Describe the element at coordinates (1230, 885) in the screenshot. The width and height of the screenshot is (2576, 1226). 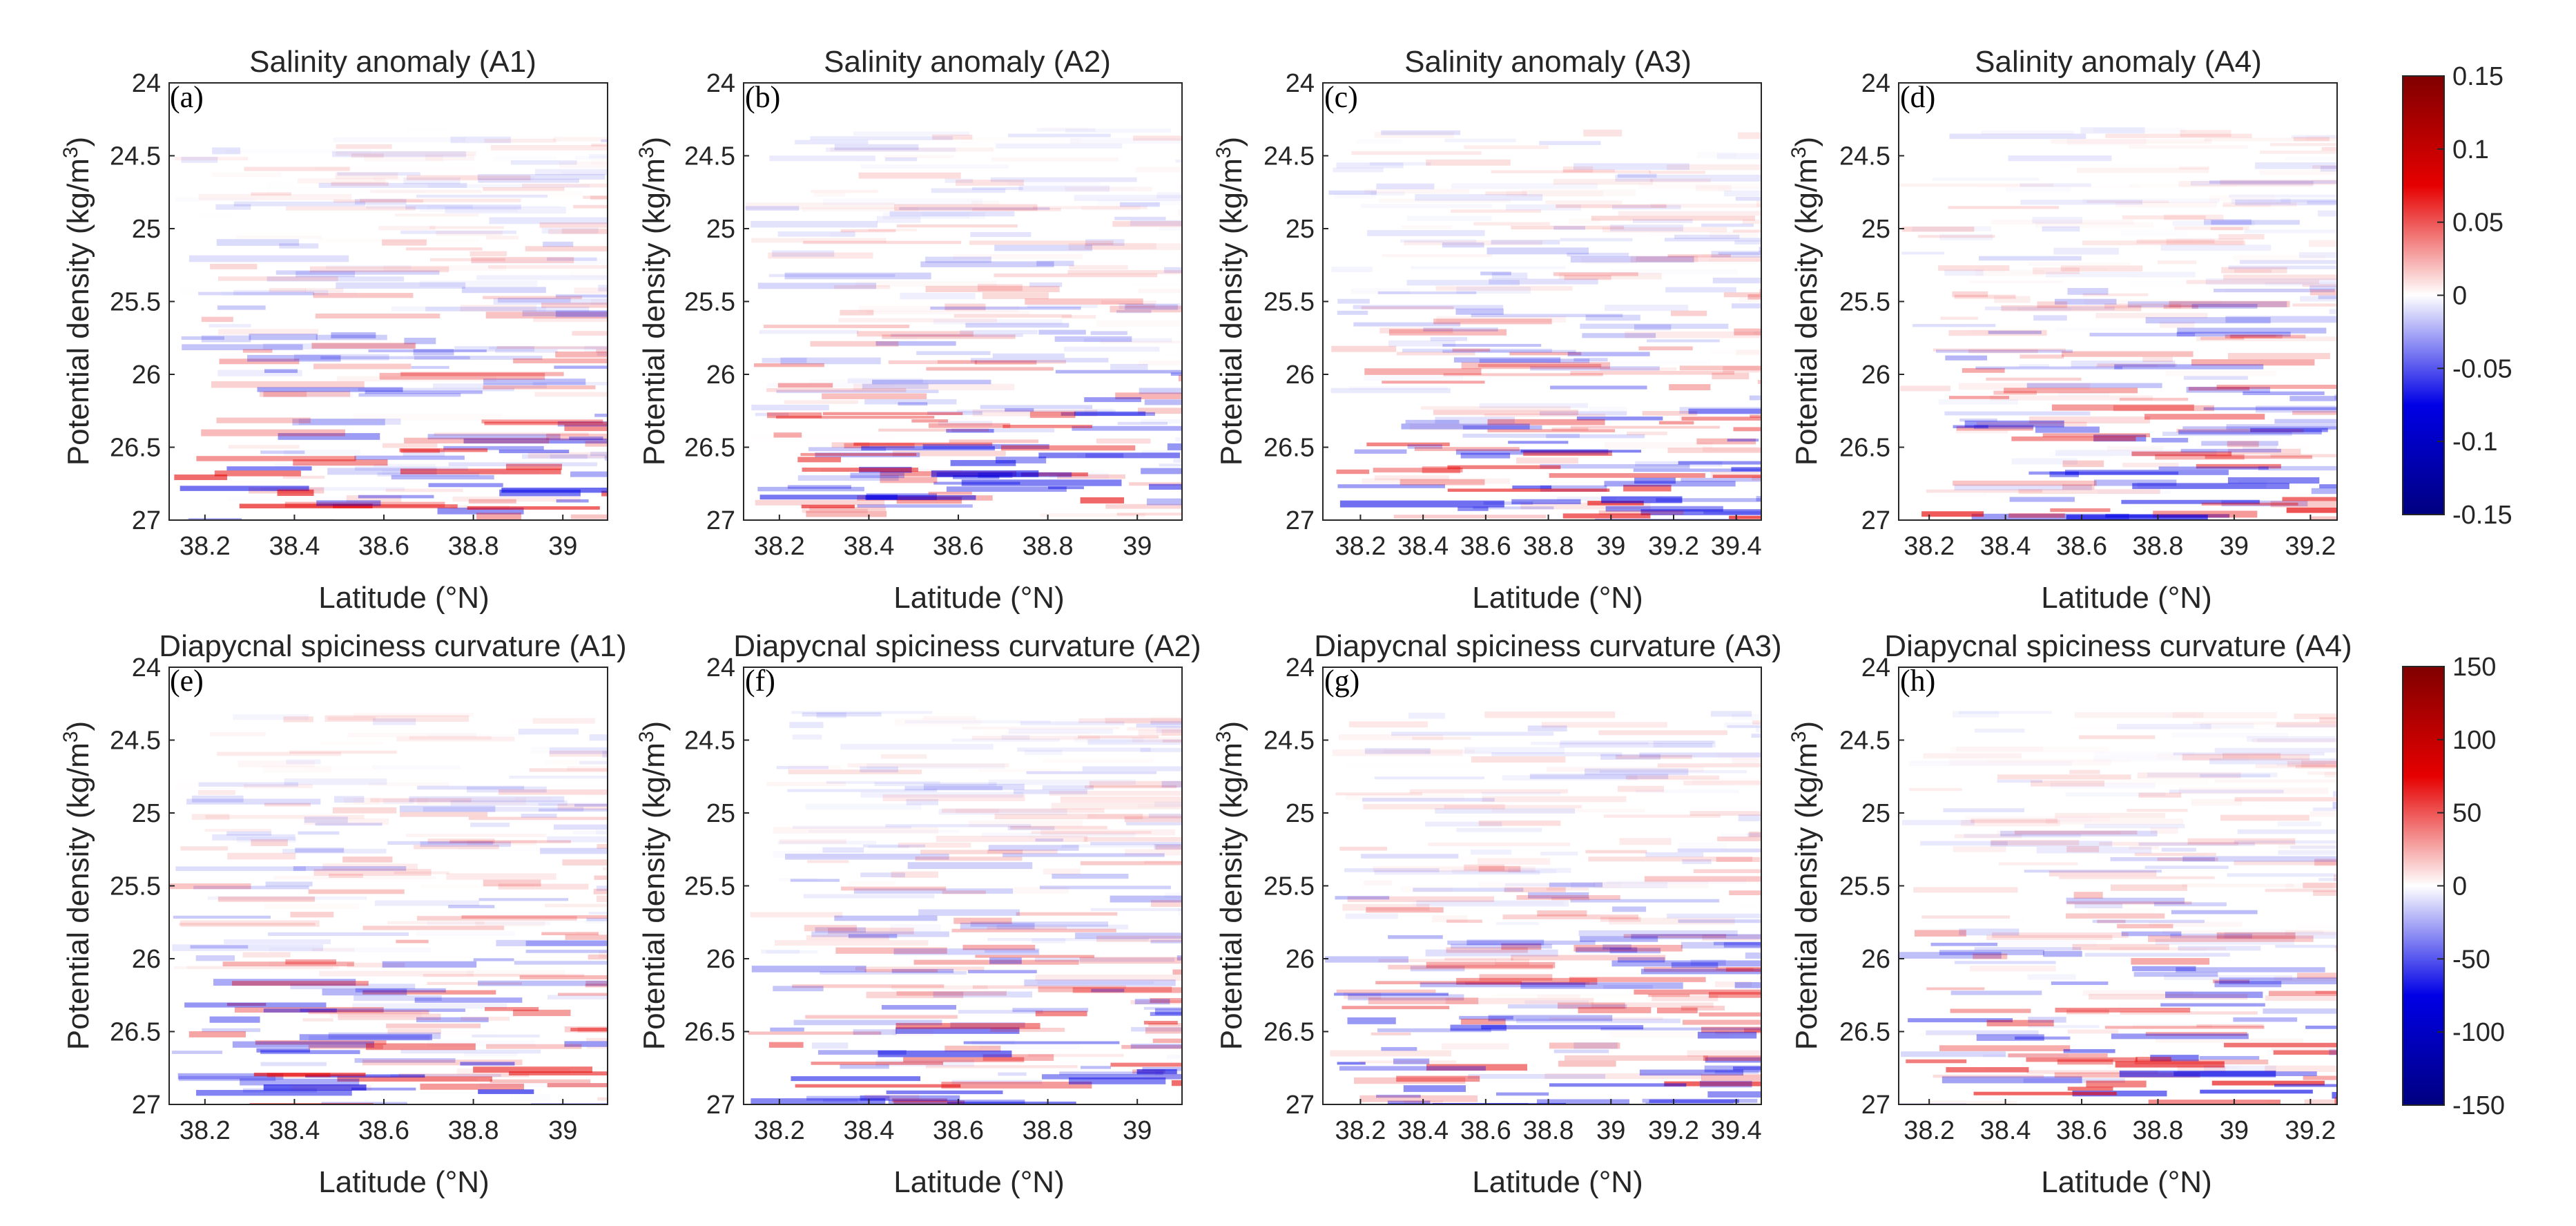
I see `panel-g-ylabel: Potential density (kg/m3)` at that location.